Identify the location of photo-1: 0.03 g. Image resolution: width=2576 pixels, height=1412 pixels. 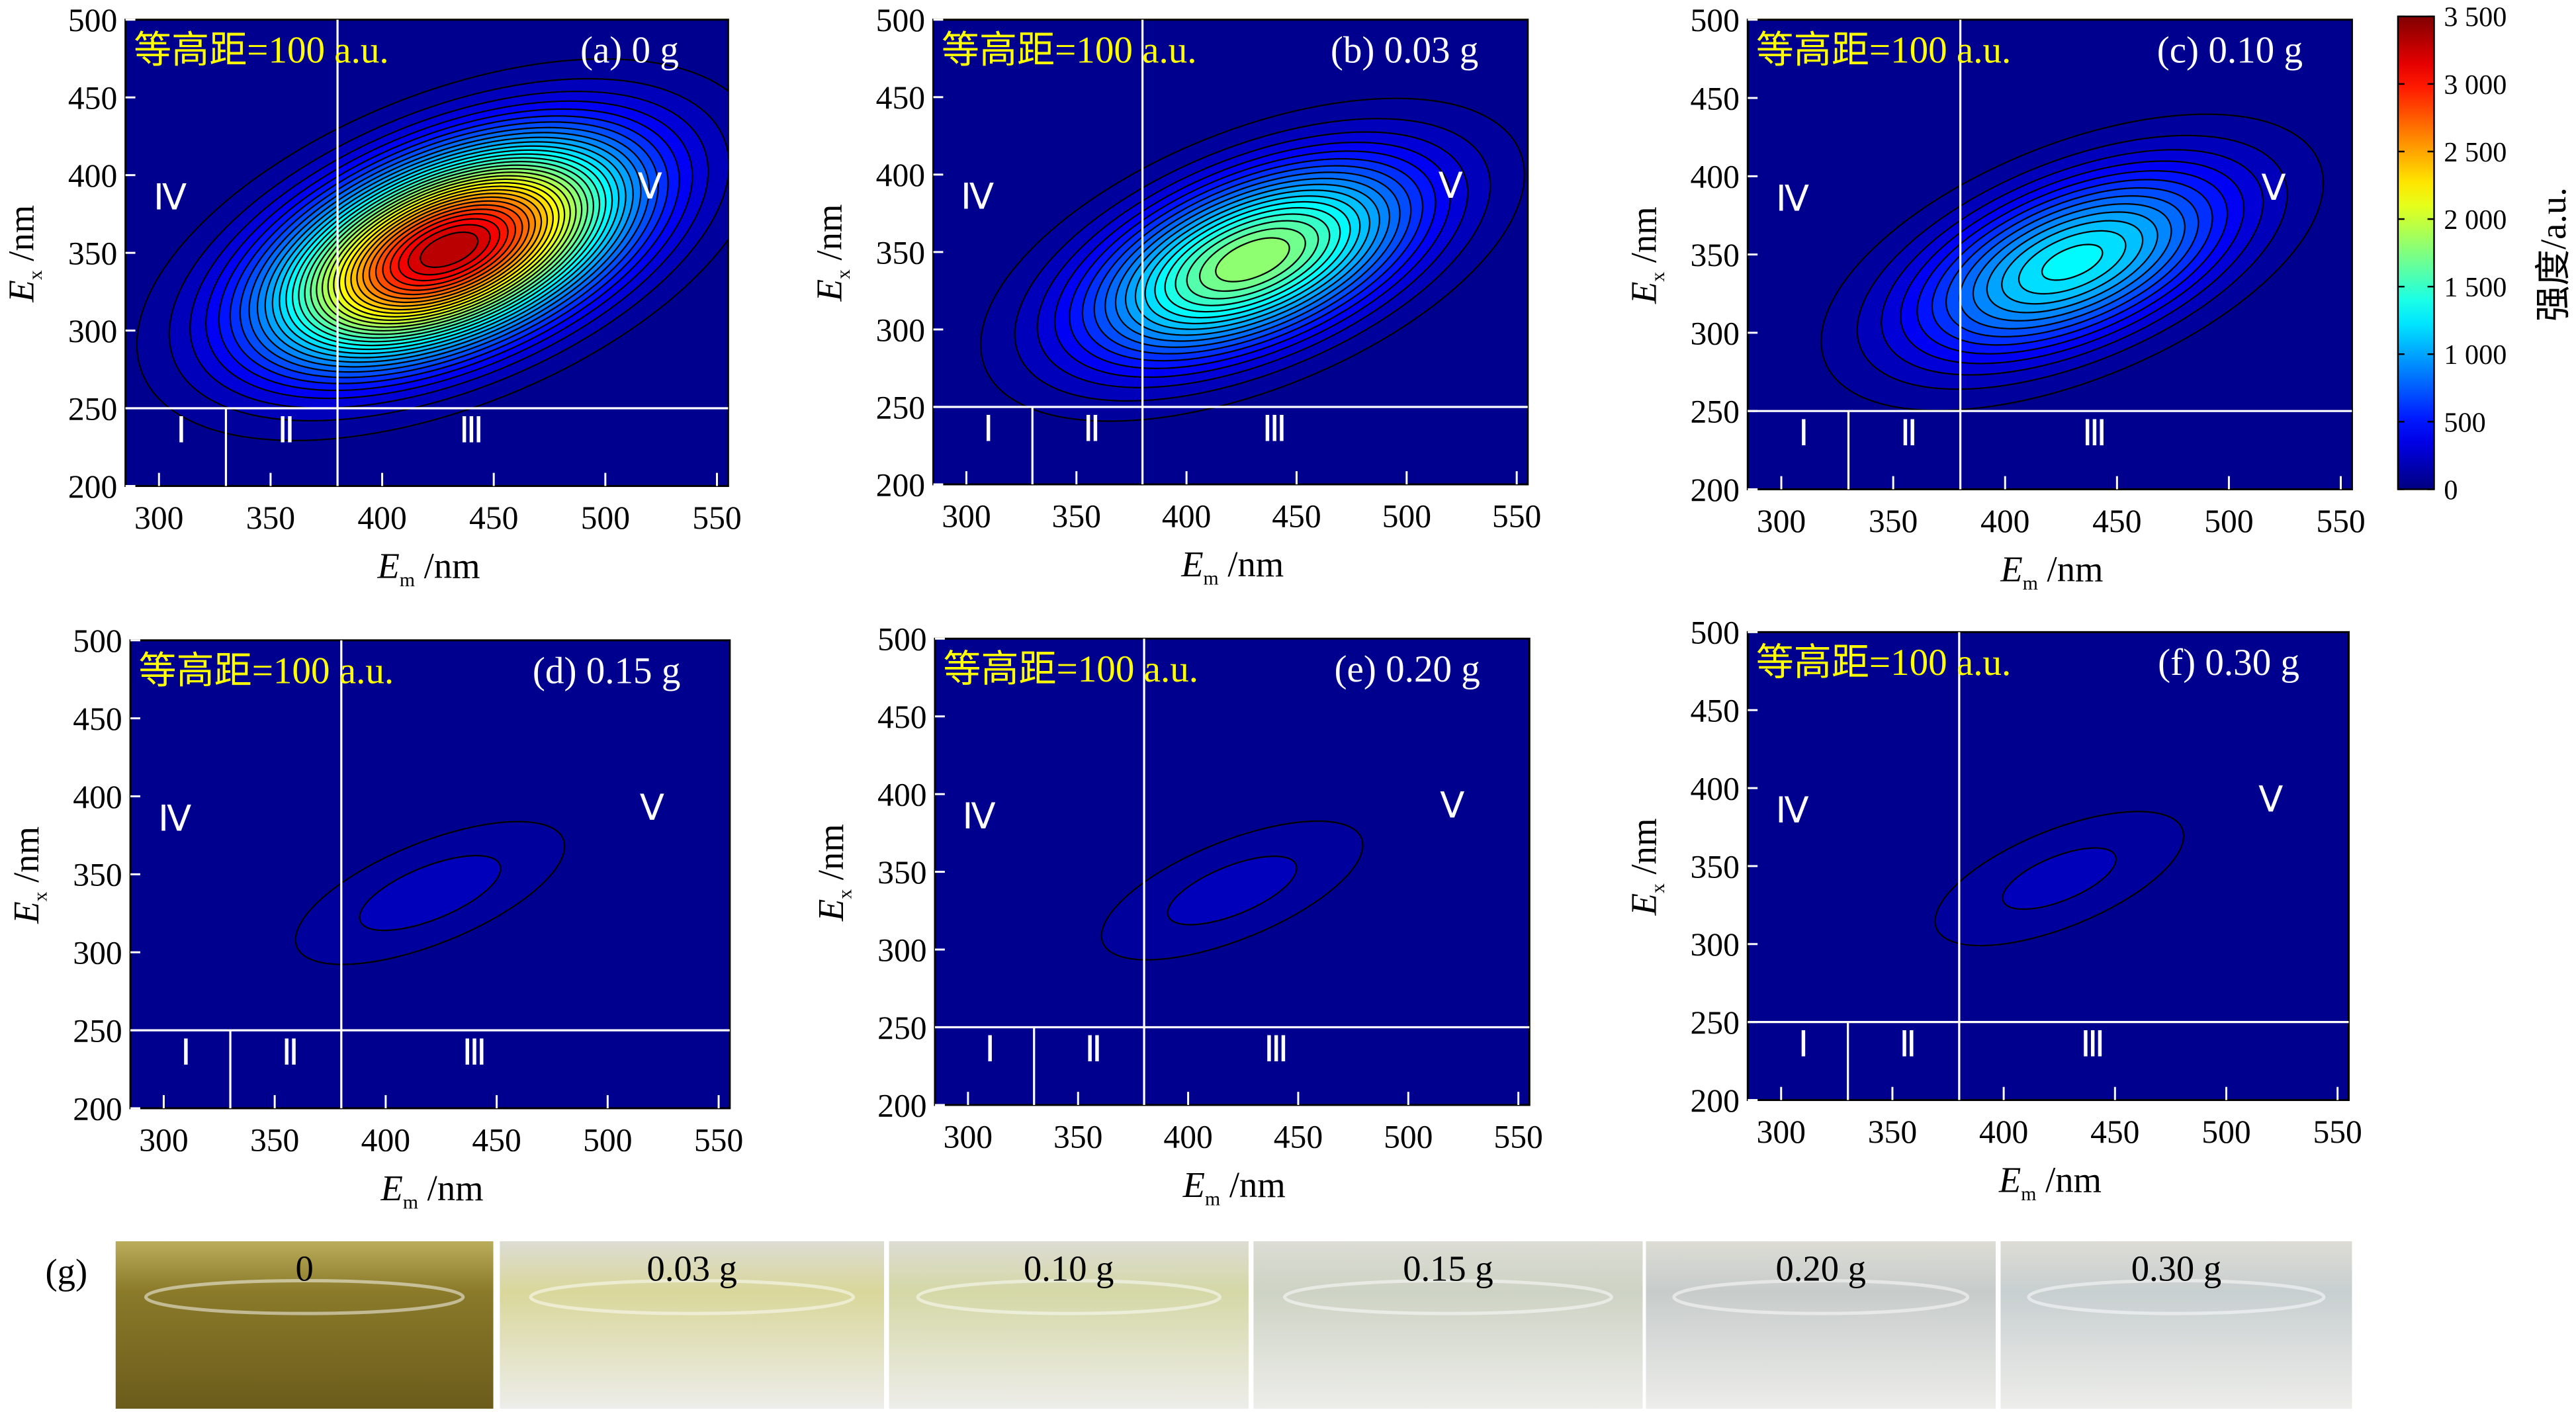
(692, 1325).